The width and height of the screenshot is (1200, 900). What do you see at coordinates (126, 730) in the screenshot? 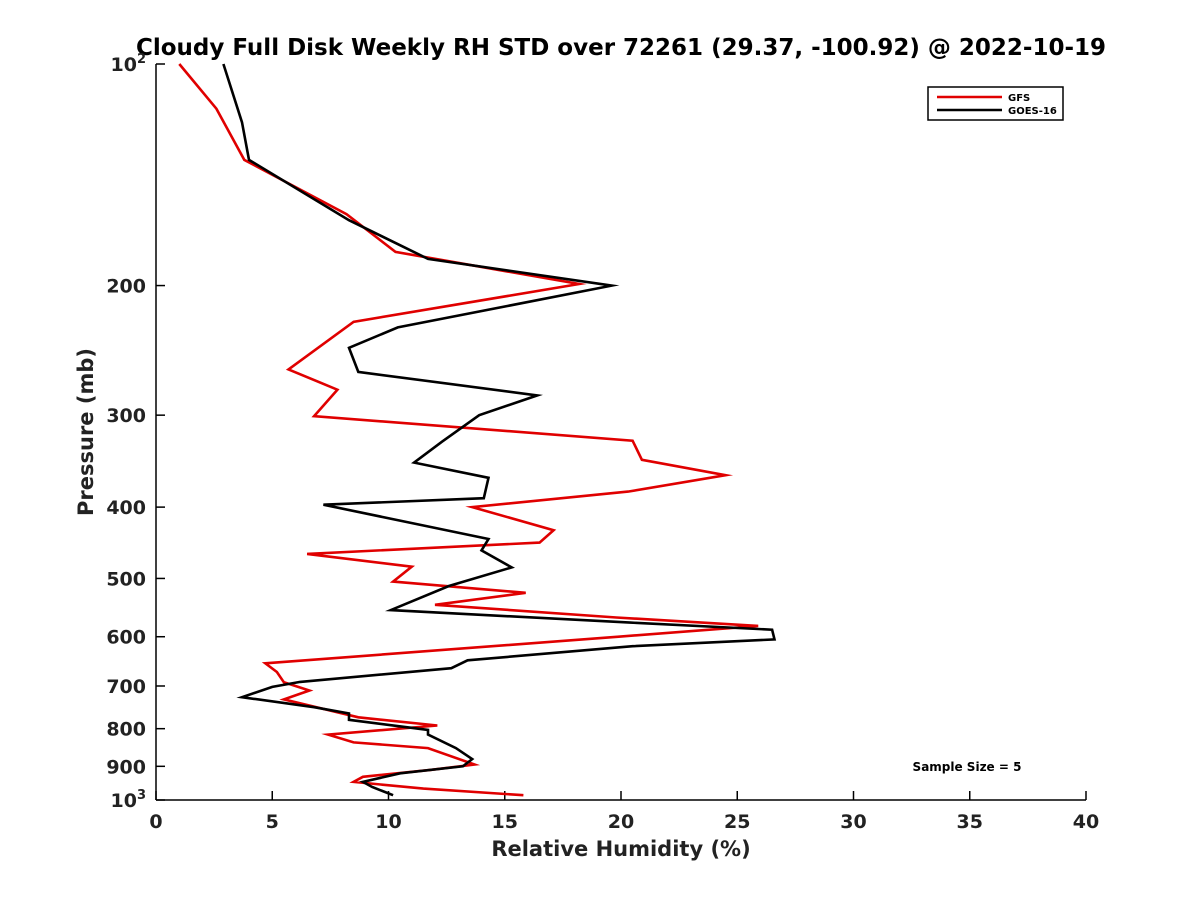
I see `y-tick-label: 800` at bounding box center [126, 730].